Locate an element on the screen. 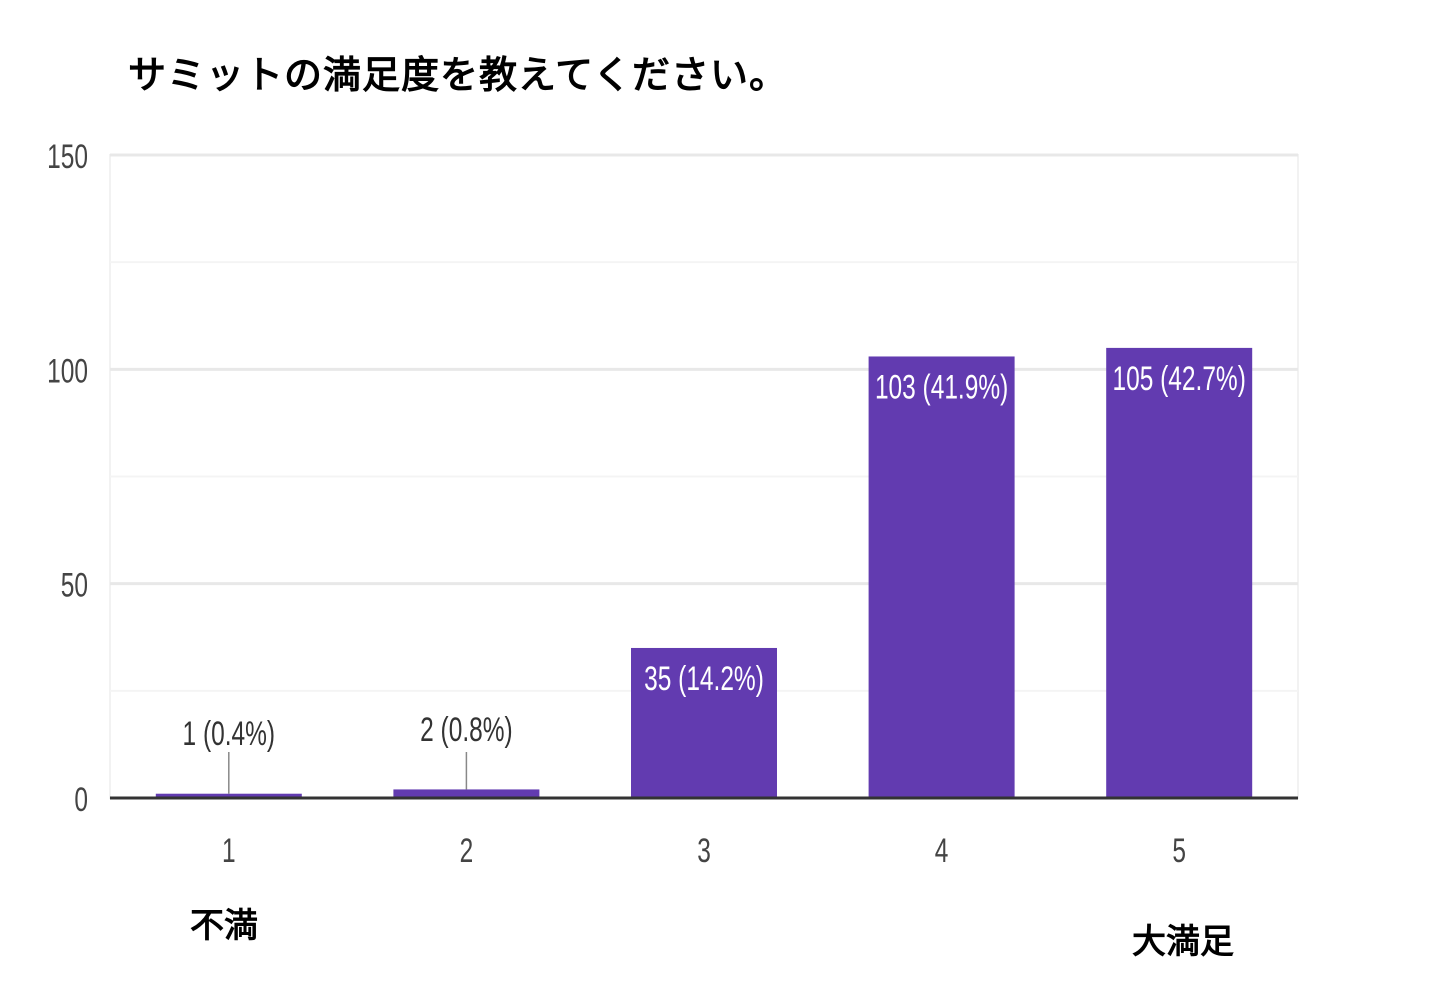  data-label: 35 (14.2%) is located at coordinates (704, 679).